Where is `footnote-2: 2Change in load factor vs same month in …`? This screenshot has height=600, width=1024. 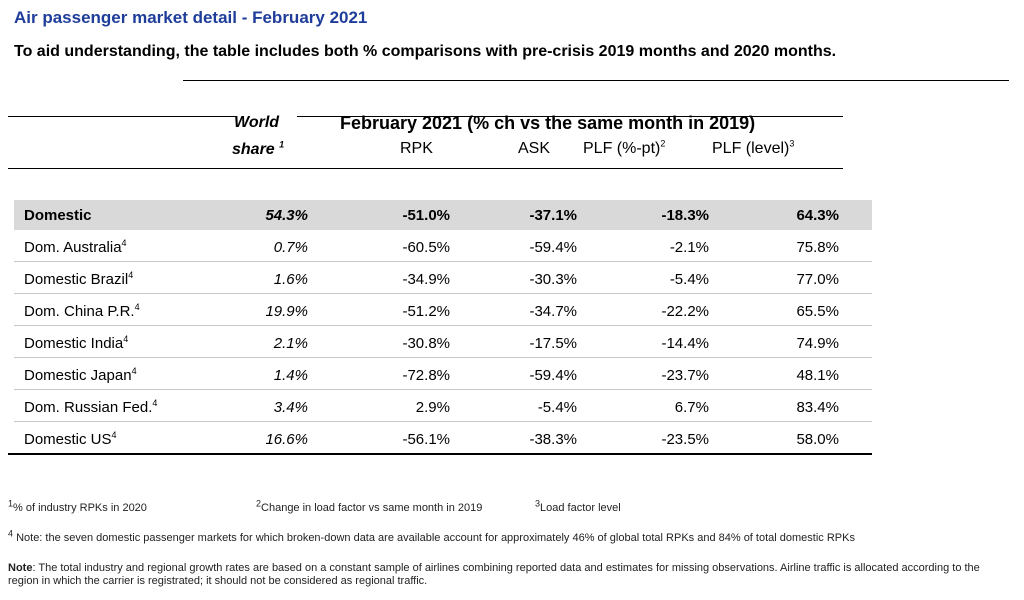
footnote-2: 2Change in load factor vs same month in … is located at coordinates (369, 506).